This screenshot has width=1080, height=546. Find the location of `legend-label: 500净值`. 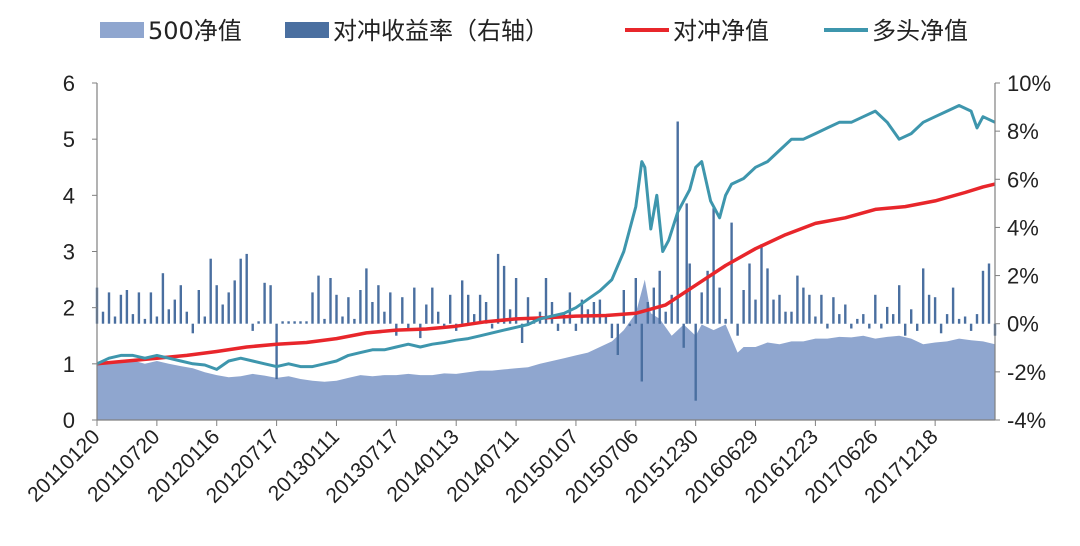

legend-label: 500净值 is located at coordinates (195, 31).